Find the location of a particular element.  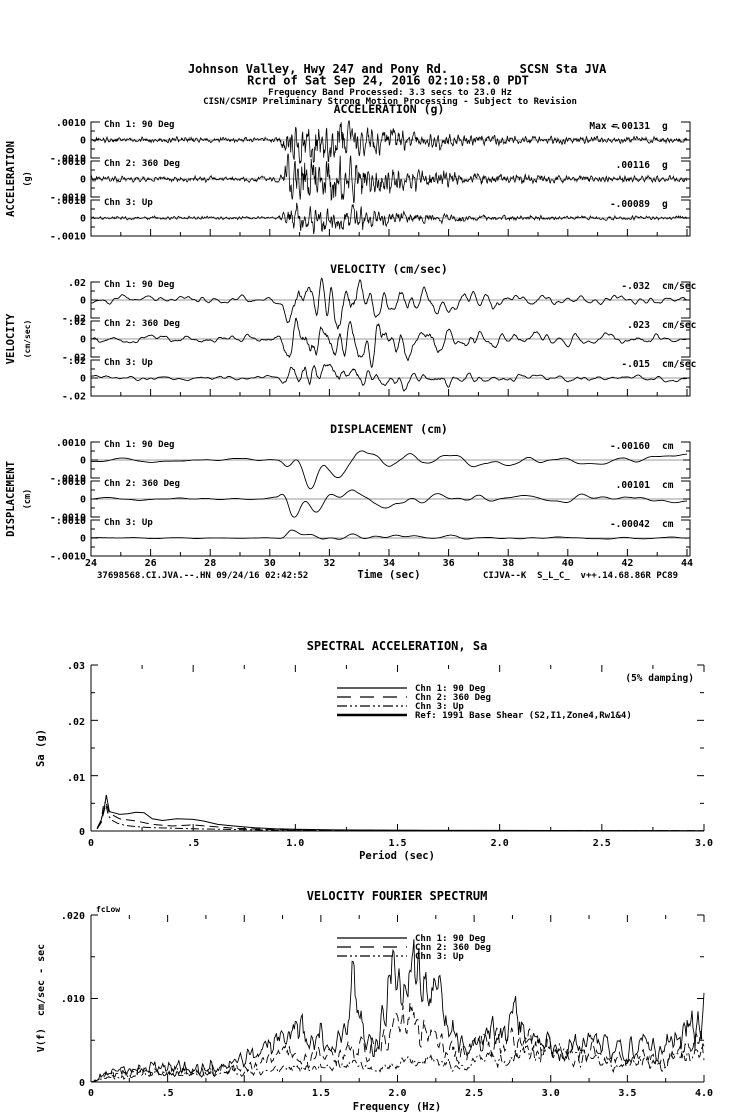

max-value: .00101 is located at coordinates (633, 485).